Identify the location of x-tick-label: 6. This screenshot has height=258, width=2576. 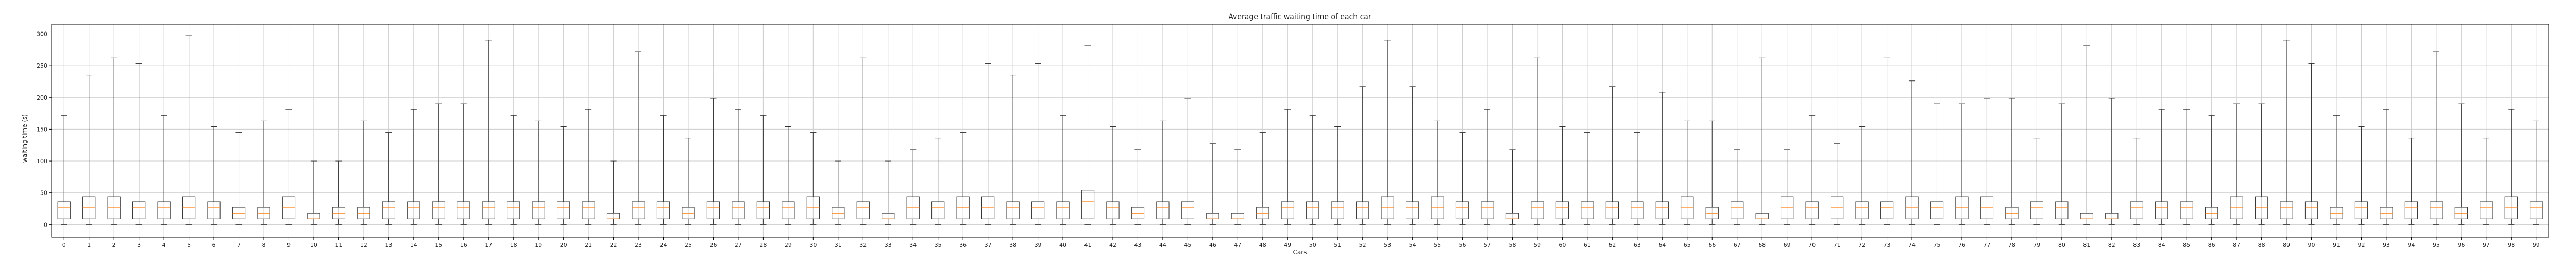
(214, 244).